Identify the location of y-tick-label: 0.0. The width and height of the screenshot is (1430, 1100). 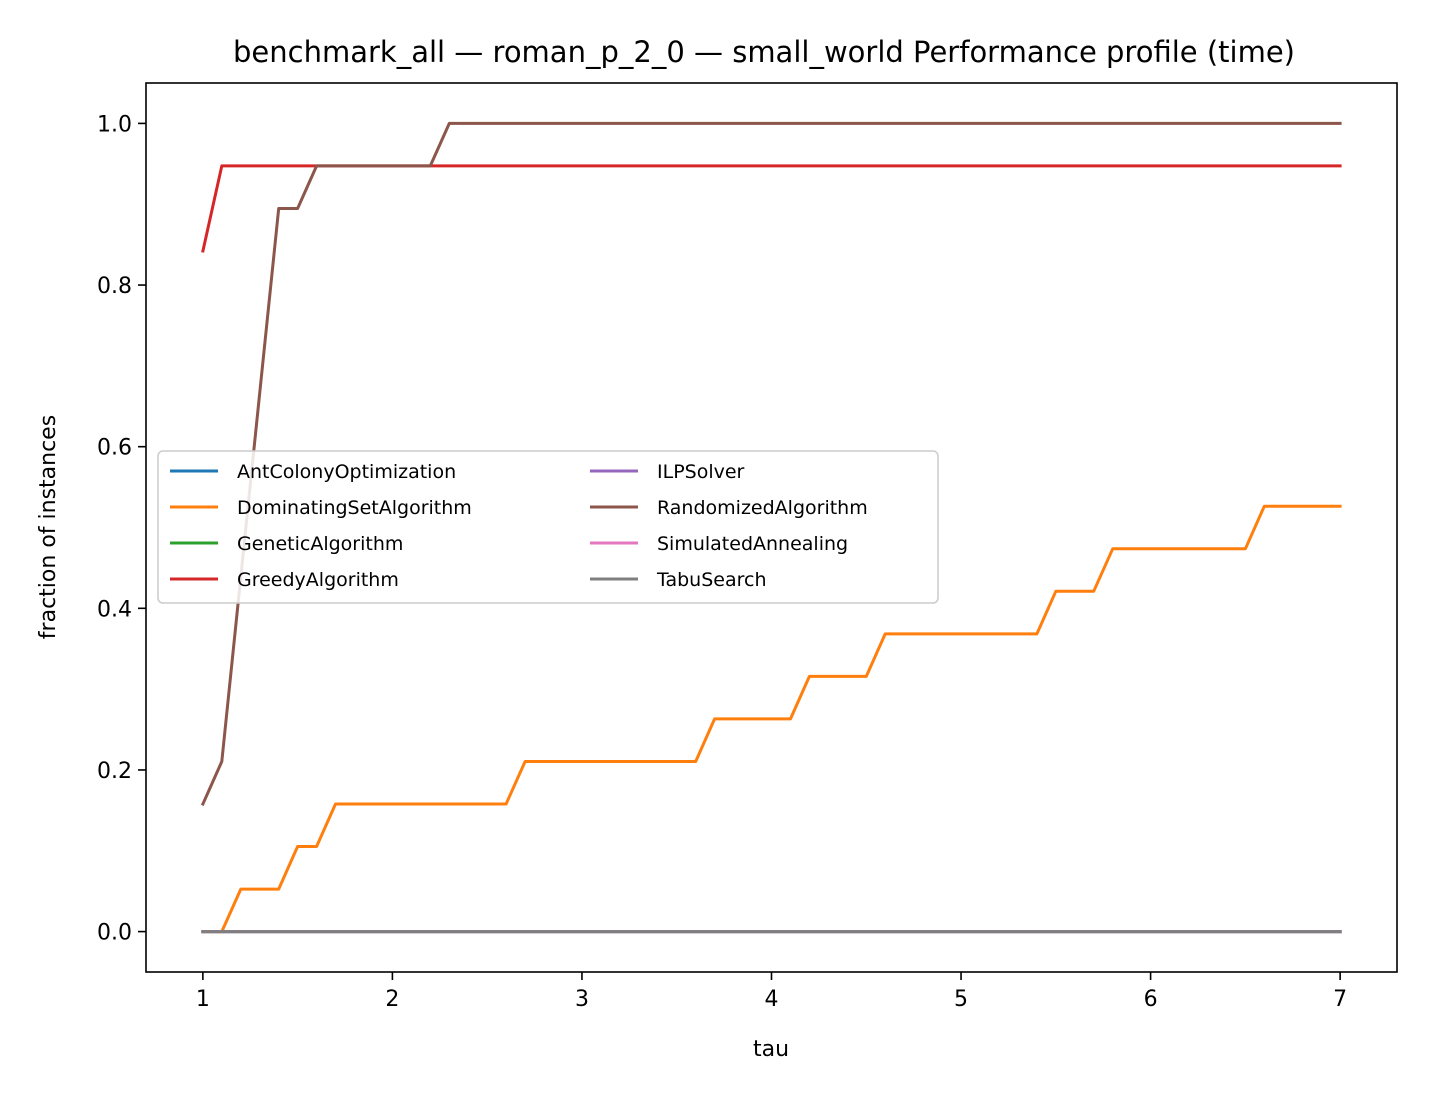
(114, 933).